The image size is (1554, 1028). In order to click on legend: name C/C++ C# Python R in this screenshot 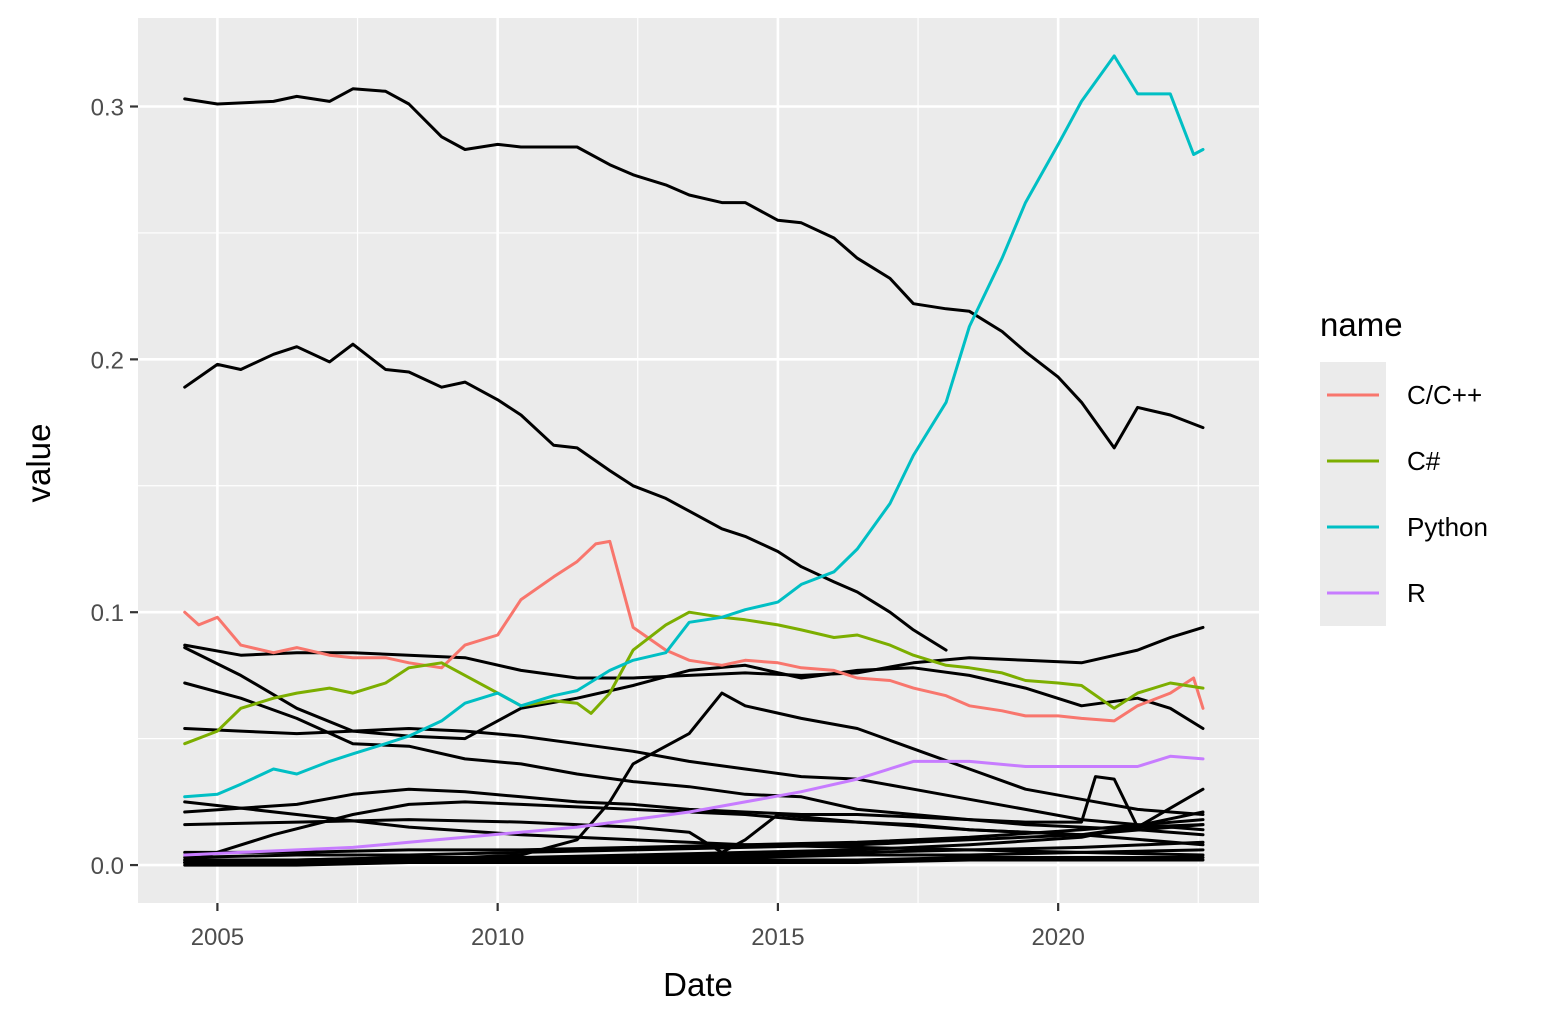, I will do `click(1404, 466)`.